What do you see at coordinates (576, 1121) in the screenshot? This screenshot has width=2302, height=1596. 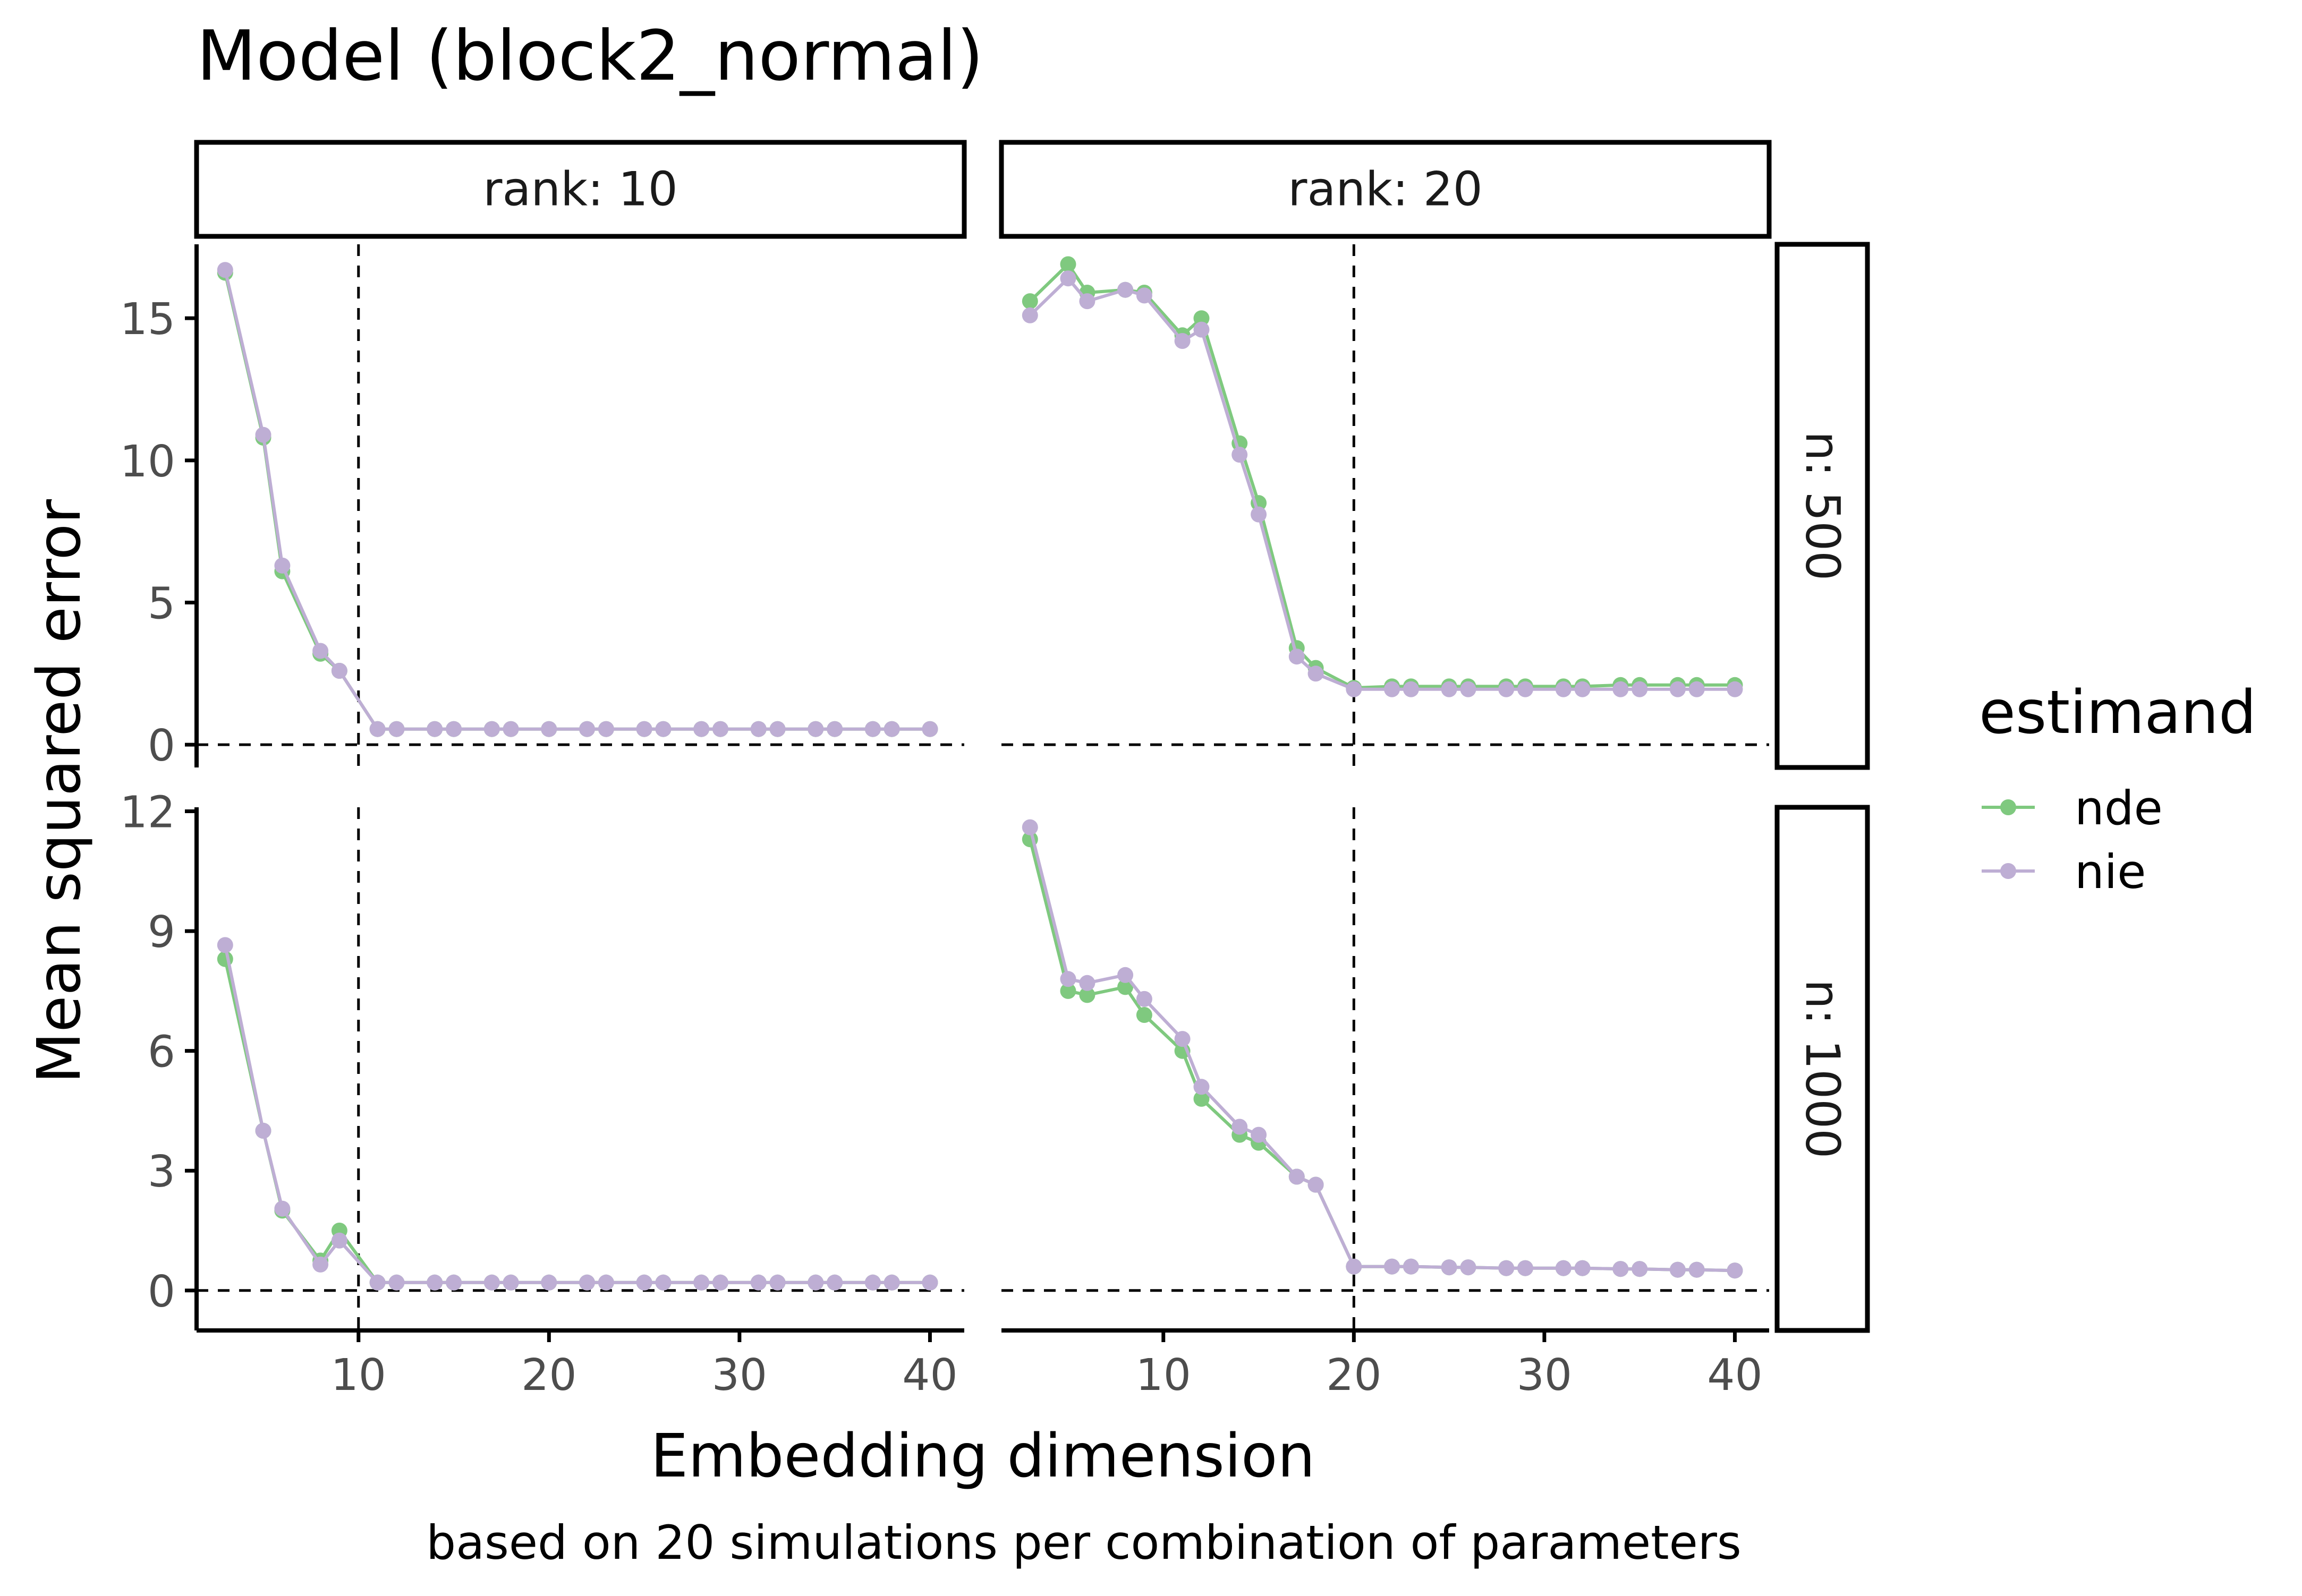 I see `series-line-nde` at bounding box center [576, 1121].